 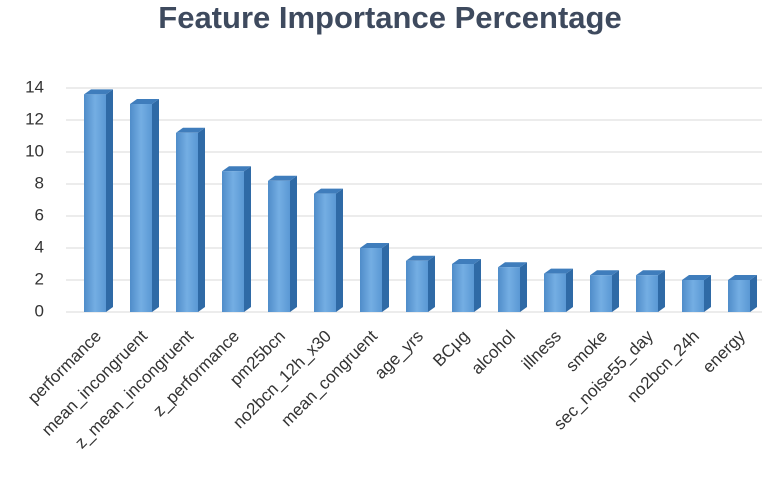 I want to click on x-tick-label: BCμg, so click(x=451, y=349).